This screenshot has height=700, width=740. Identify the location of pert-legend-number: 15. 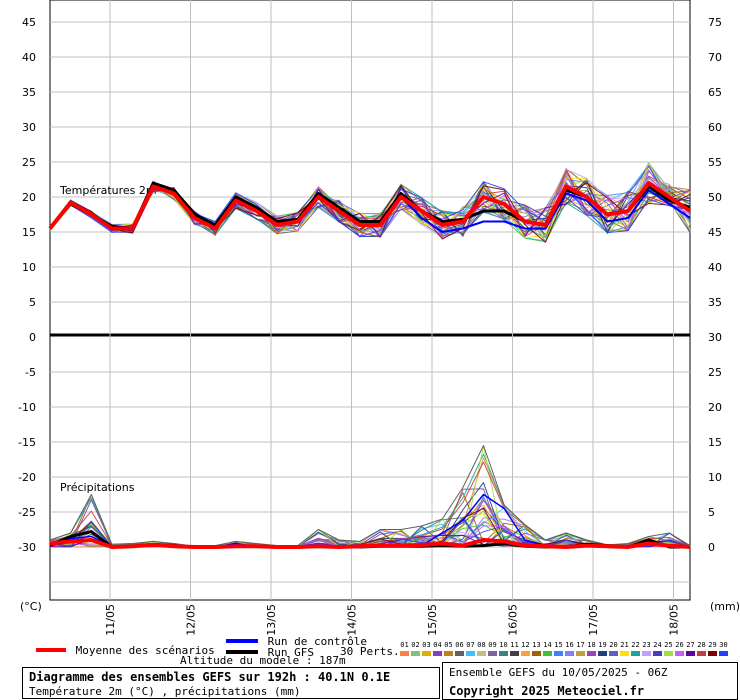
(558, 645).